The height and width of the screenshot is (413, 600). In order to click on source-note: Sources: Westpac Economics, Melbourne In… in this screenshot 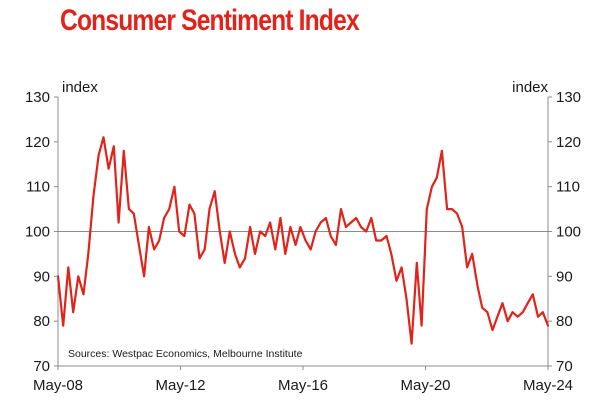, I will do `click(185, 354)`.